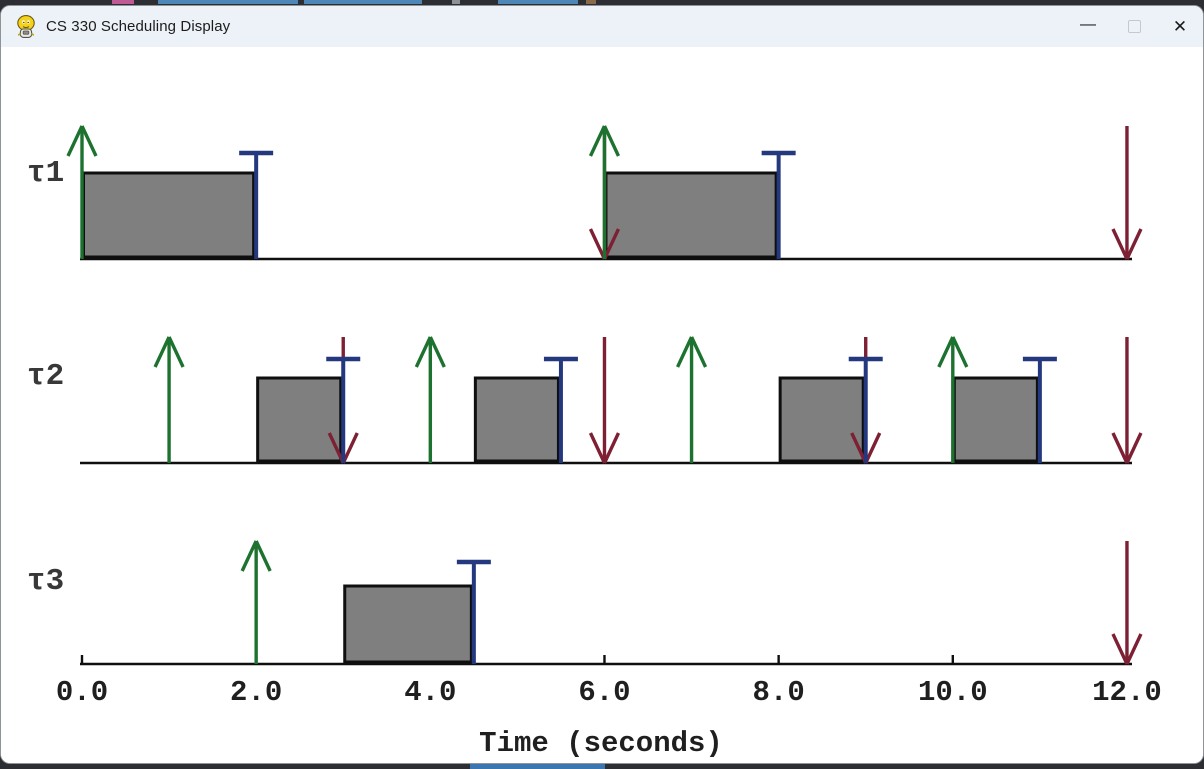 Image resolution: width=1204 pixels, height=769 pixels. What do you see at coordinates (430, 692) in the screenshot?
I see `axis-tick-label: 4.0` at bounding box center [430, 692].